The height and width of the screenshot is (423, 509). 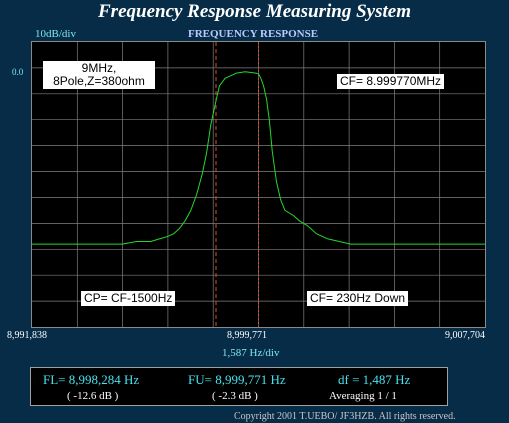 What do you see at coordinates (128, 298) in the screenshot?
I see `carrier-point-box: CP= CF-1500Hz` at bounding box center [128, 298].